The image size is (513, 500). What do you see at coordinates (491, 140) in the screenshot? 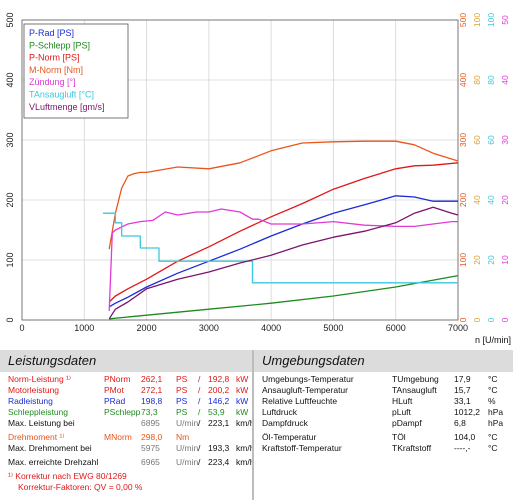
I see `right-axis-3-tick: 60` at bounding box center [491, 140].